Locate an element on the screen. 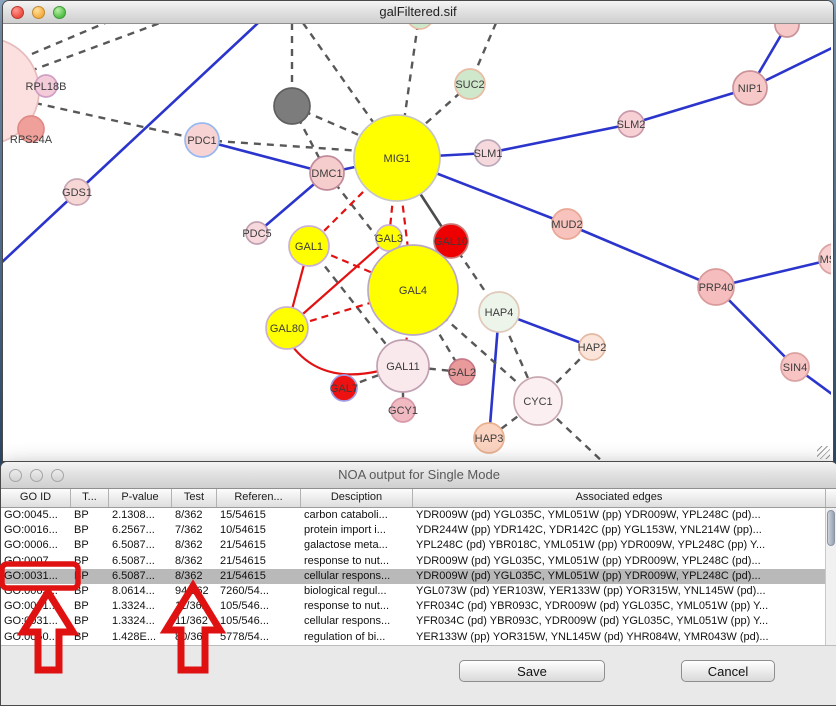 The height and width of the screenshot is (706, 836). column-header-3: Test is located at coordinates (194, 498).